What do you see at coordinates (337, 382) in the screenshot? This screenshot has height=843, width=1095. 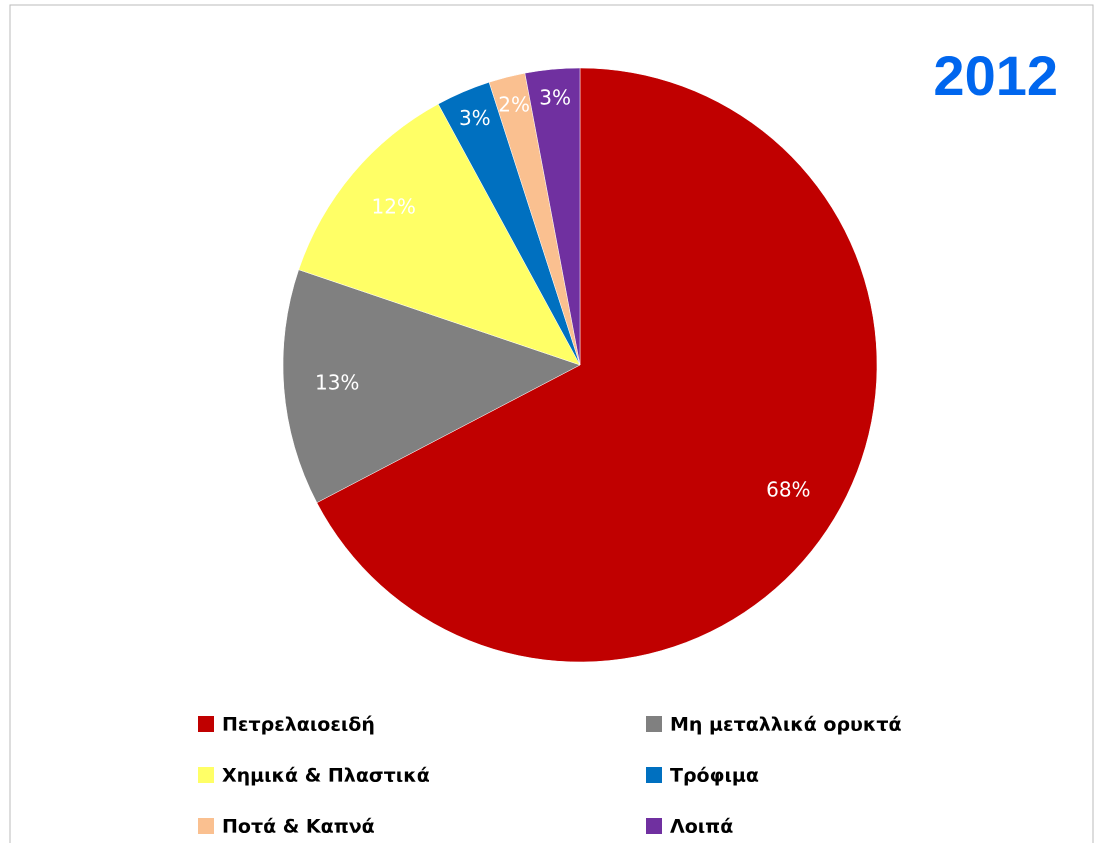 I see `data-label: 13%` at bounding box center [337, 382].